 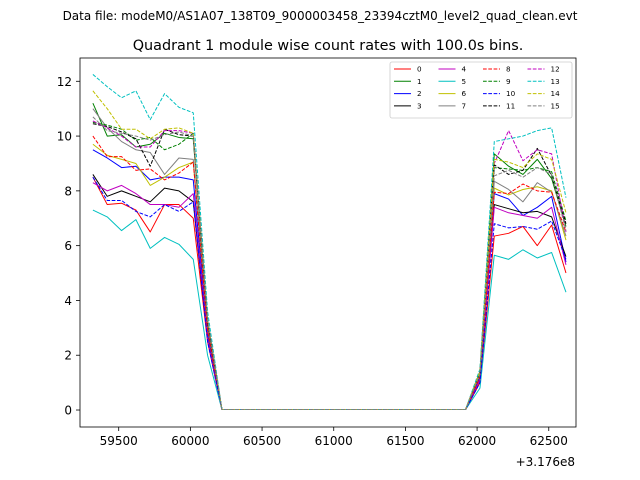 I want to click on legend-label-7: 7, so click(x=464, y=106).